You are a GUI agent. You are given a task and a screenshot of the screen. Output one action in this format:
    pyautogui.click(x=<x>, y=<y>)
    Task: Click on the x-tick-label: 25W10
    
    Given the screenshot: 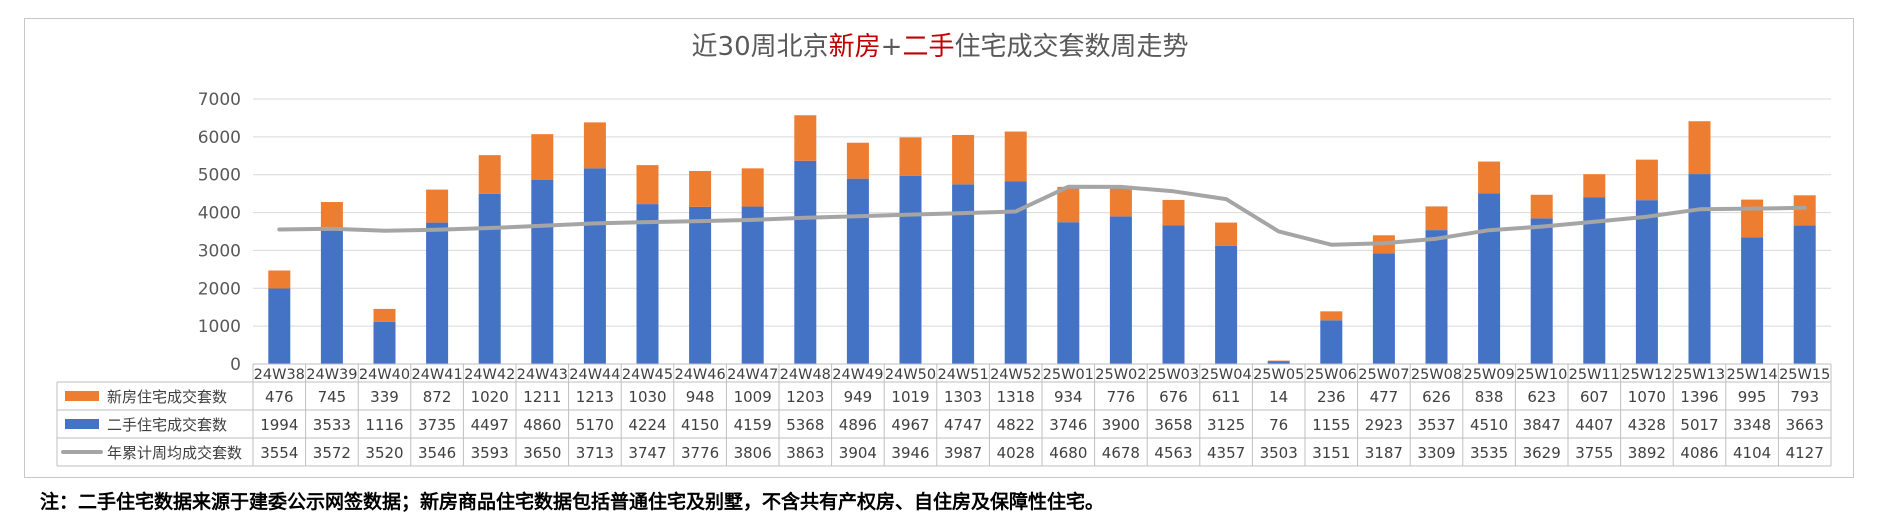 What is the action you would take?
    pyautogui.click(x=1541, y=375)
    